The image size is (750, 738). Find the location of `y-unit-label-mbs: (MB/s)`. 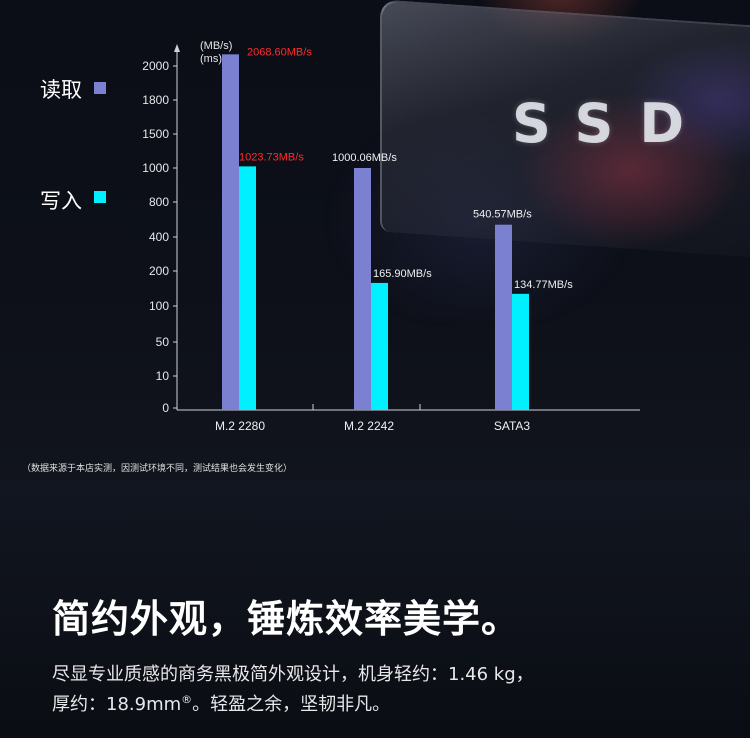

y-unit-label-mbs: (MB/s) is located at coordinates (216, 46).